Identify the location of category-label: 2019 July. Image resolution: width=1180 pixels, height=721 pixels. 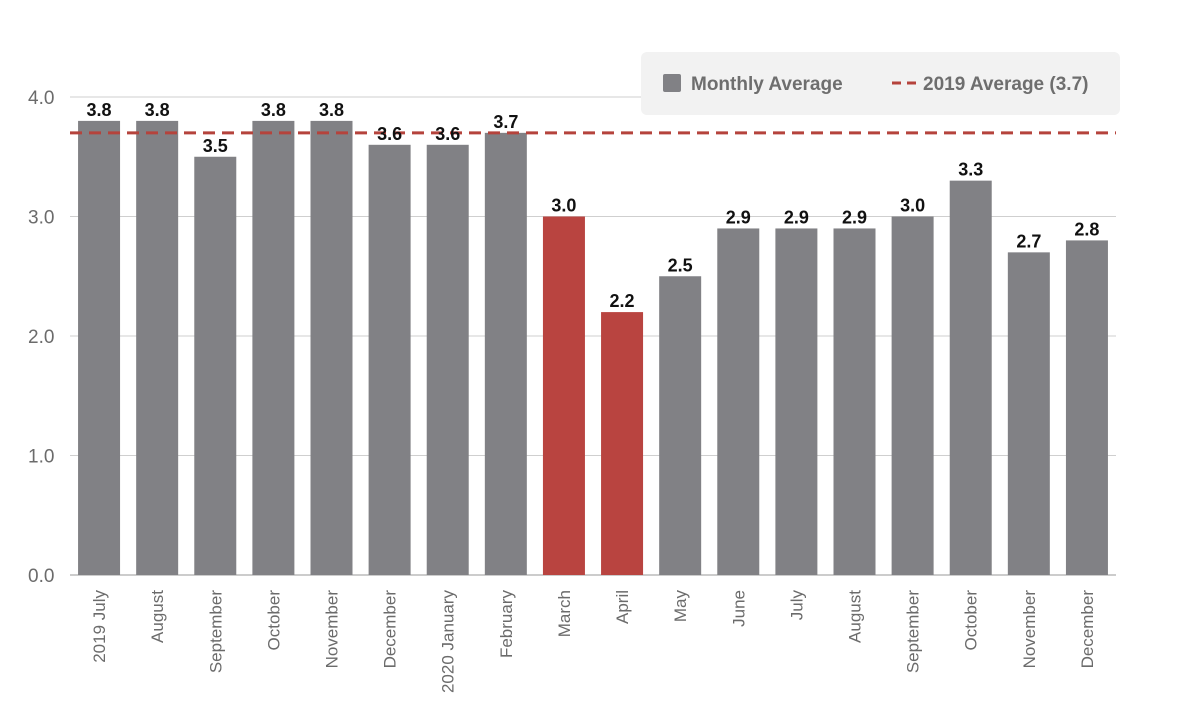
(99, 626).